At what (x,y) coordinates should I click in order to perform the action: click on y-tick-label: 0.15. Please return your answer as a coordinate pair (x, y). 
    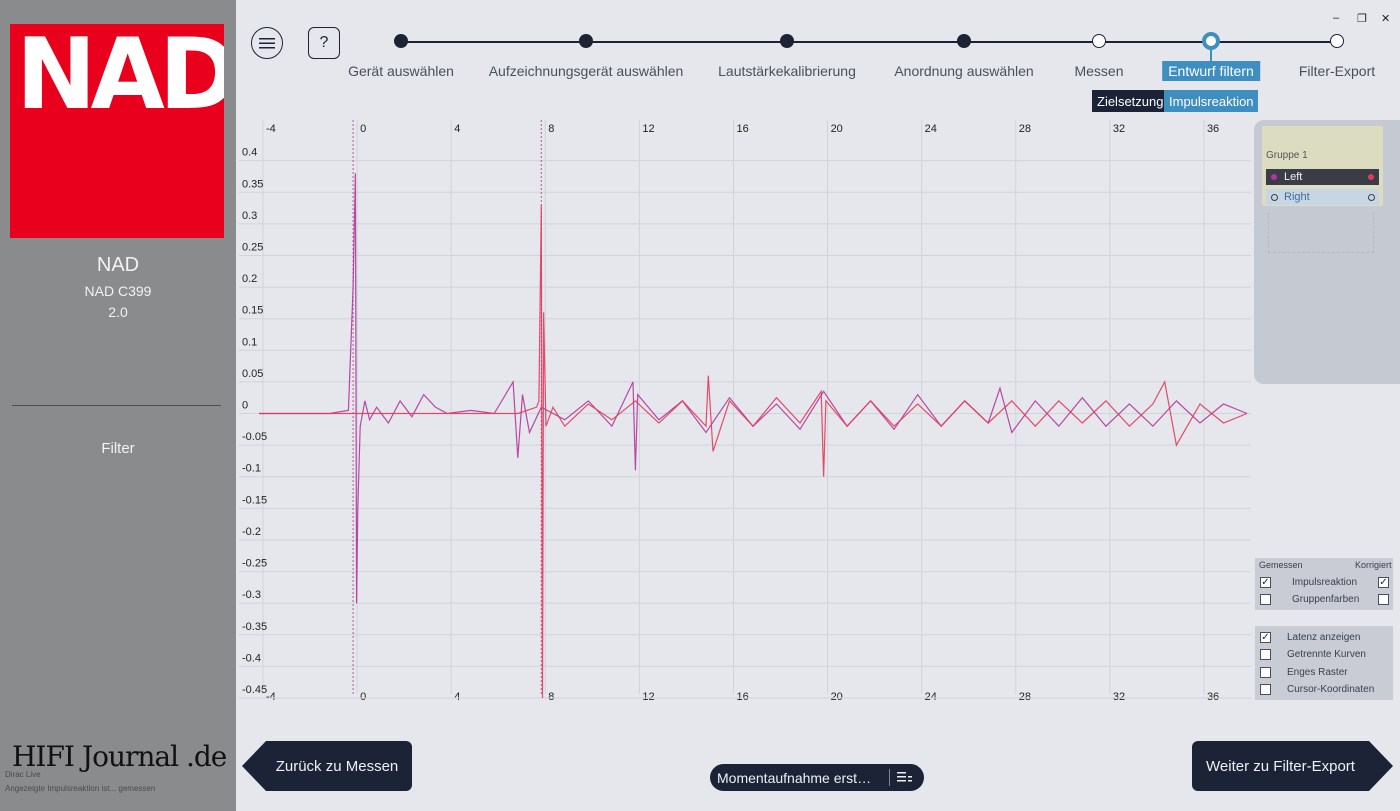
    Looking at the image, I should click on (252, 311).